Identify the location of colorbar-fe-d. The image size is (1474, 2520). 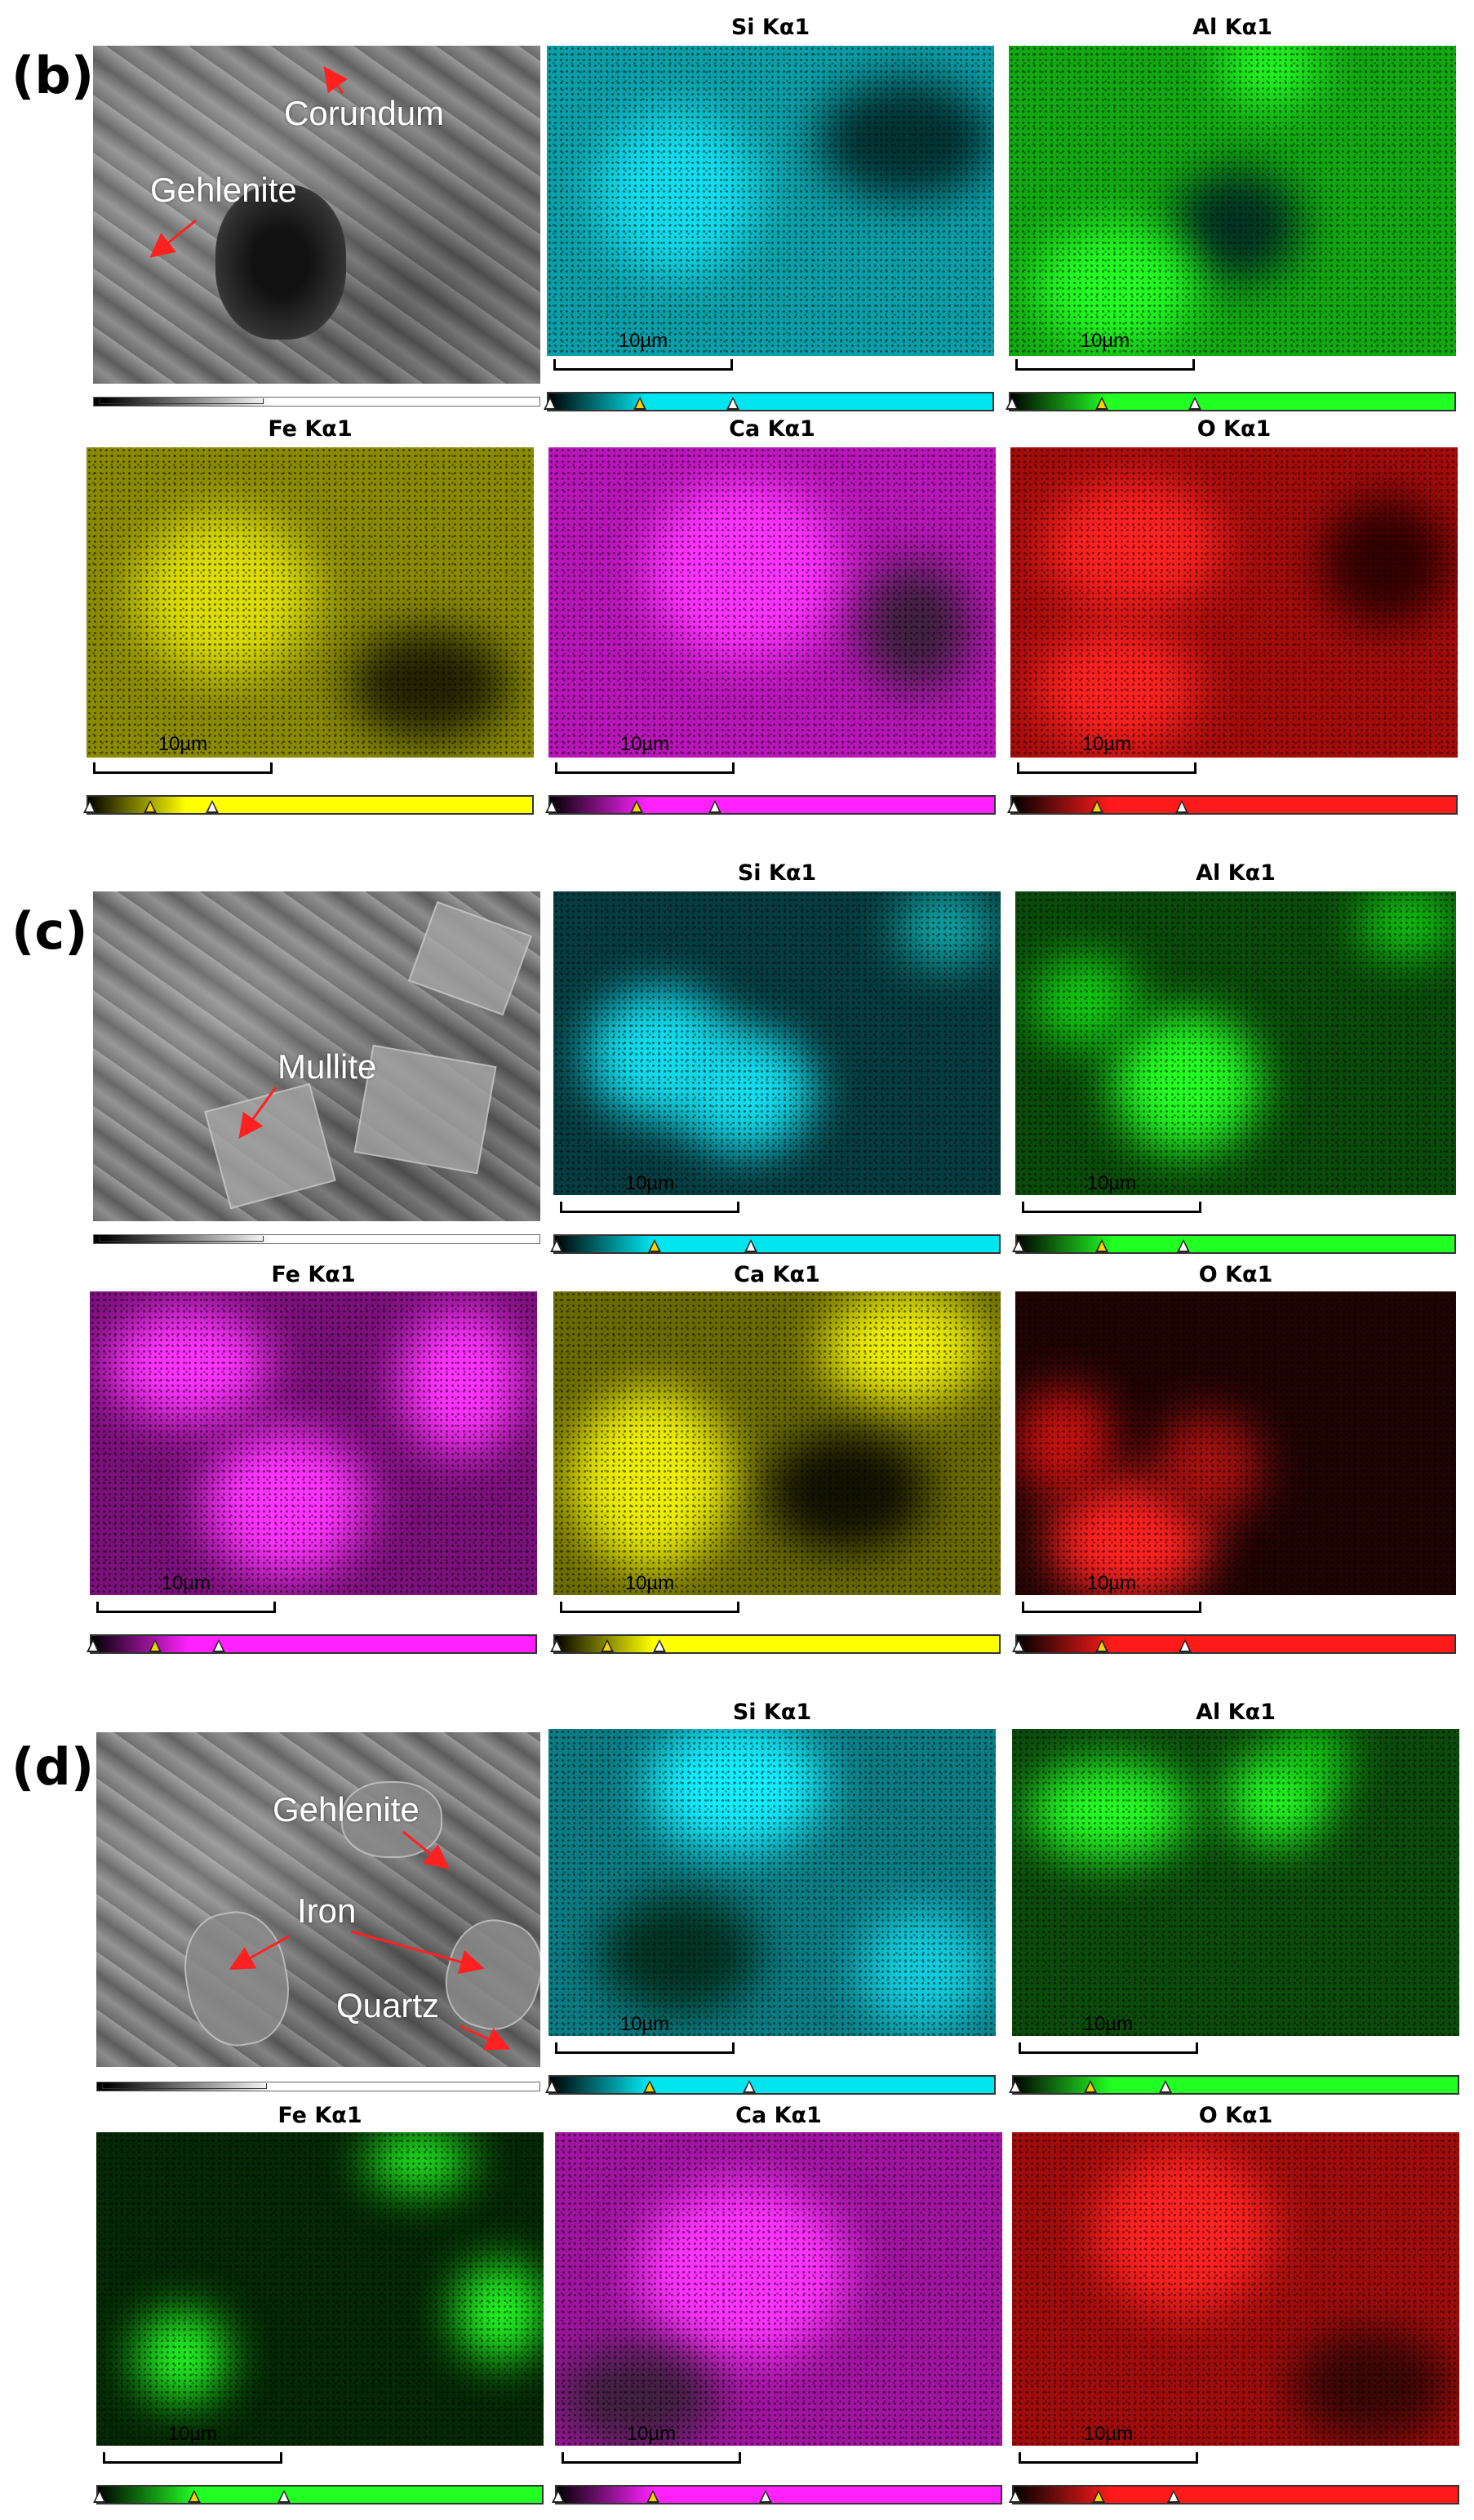
(319, 2495).